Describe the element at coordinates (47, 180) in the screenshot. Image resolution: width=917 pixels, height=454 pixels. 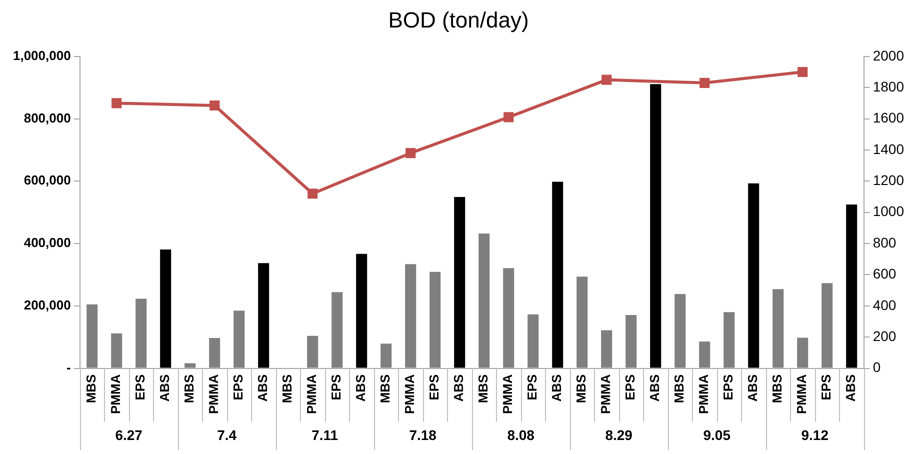
I see `y-tick-label: 600,000` at that location.